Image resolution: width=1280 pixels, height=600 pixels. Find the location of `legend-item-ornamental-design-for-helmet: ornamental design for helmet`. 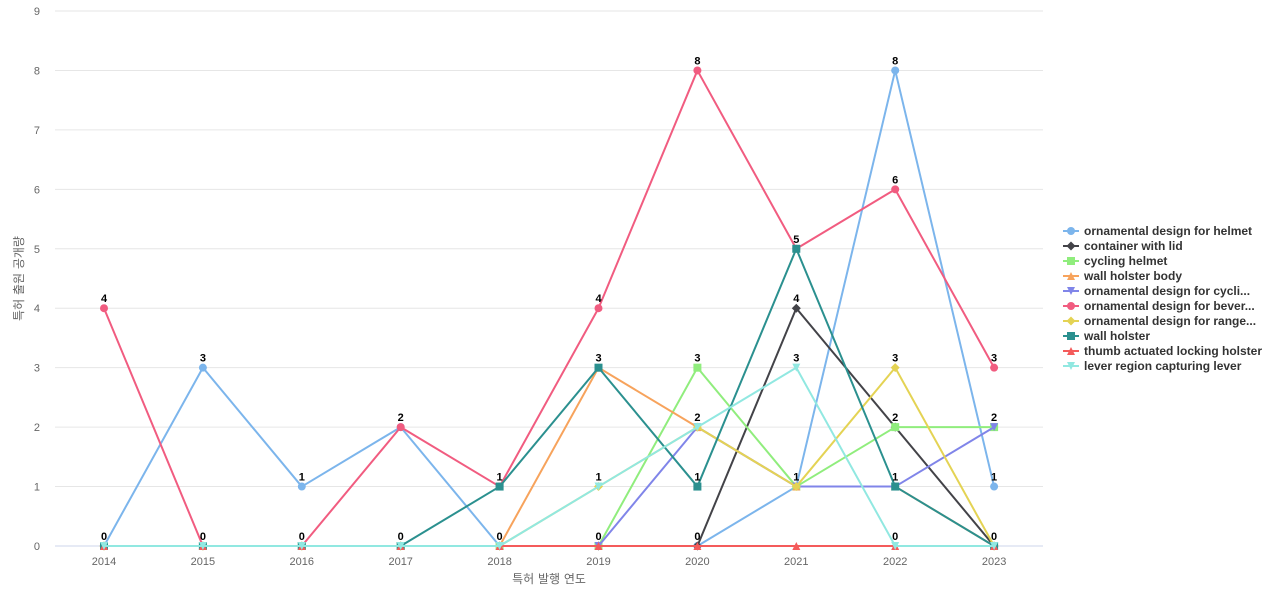

legend-item-ornamental-design-for-helmet: ornamental design for helmet is located at coordinates (1157, 231).